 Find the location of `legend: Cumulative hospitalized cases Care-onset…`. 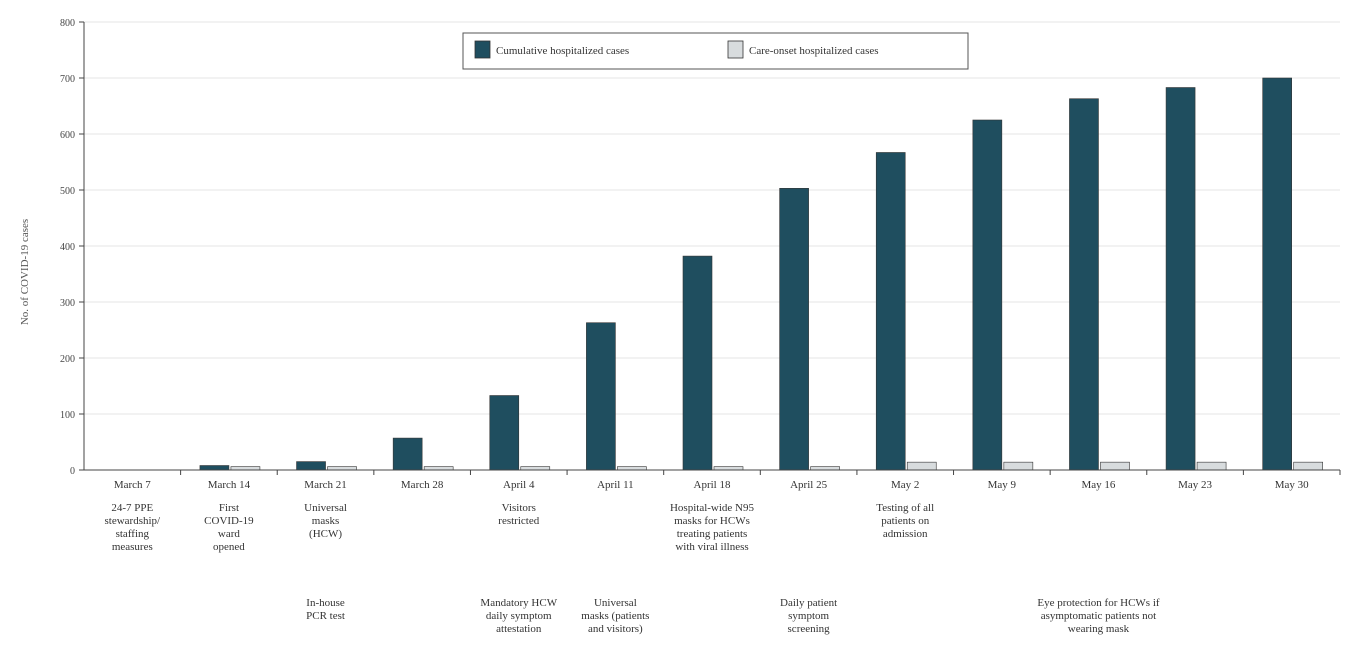

legend: Cumulative hospitalized cases Care-onset… is located at coordinates (715, 51).